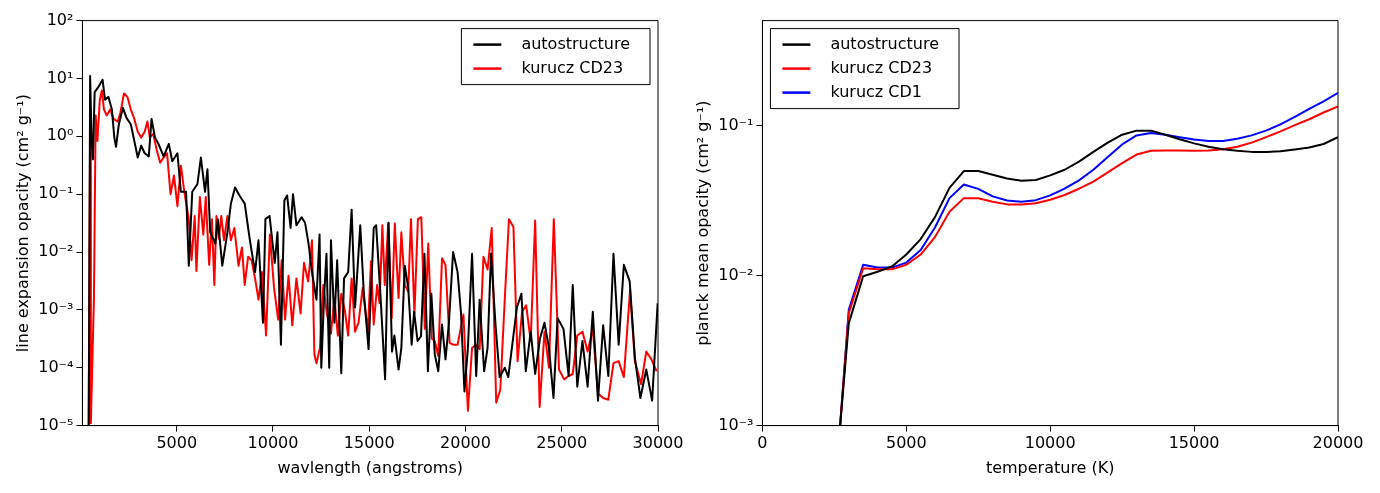 The image size is (1380, 493). What do you see at coordinates (56, 424) in the screenshot?
I see `y-tick-label: 10⁻⁵` at bounding box center [56, 424].